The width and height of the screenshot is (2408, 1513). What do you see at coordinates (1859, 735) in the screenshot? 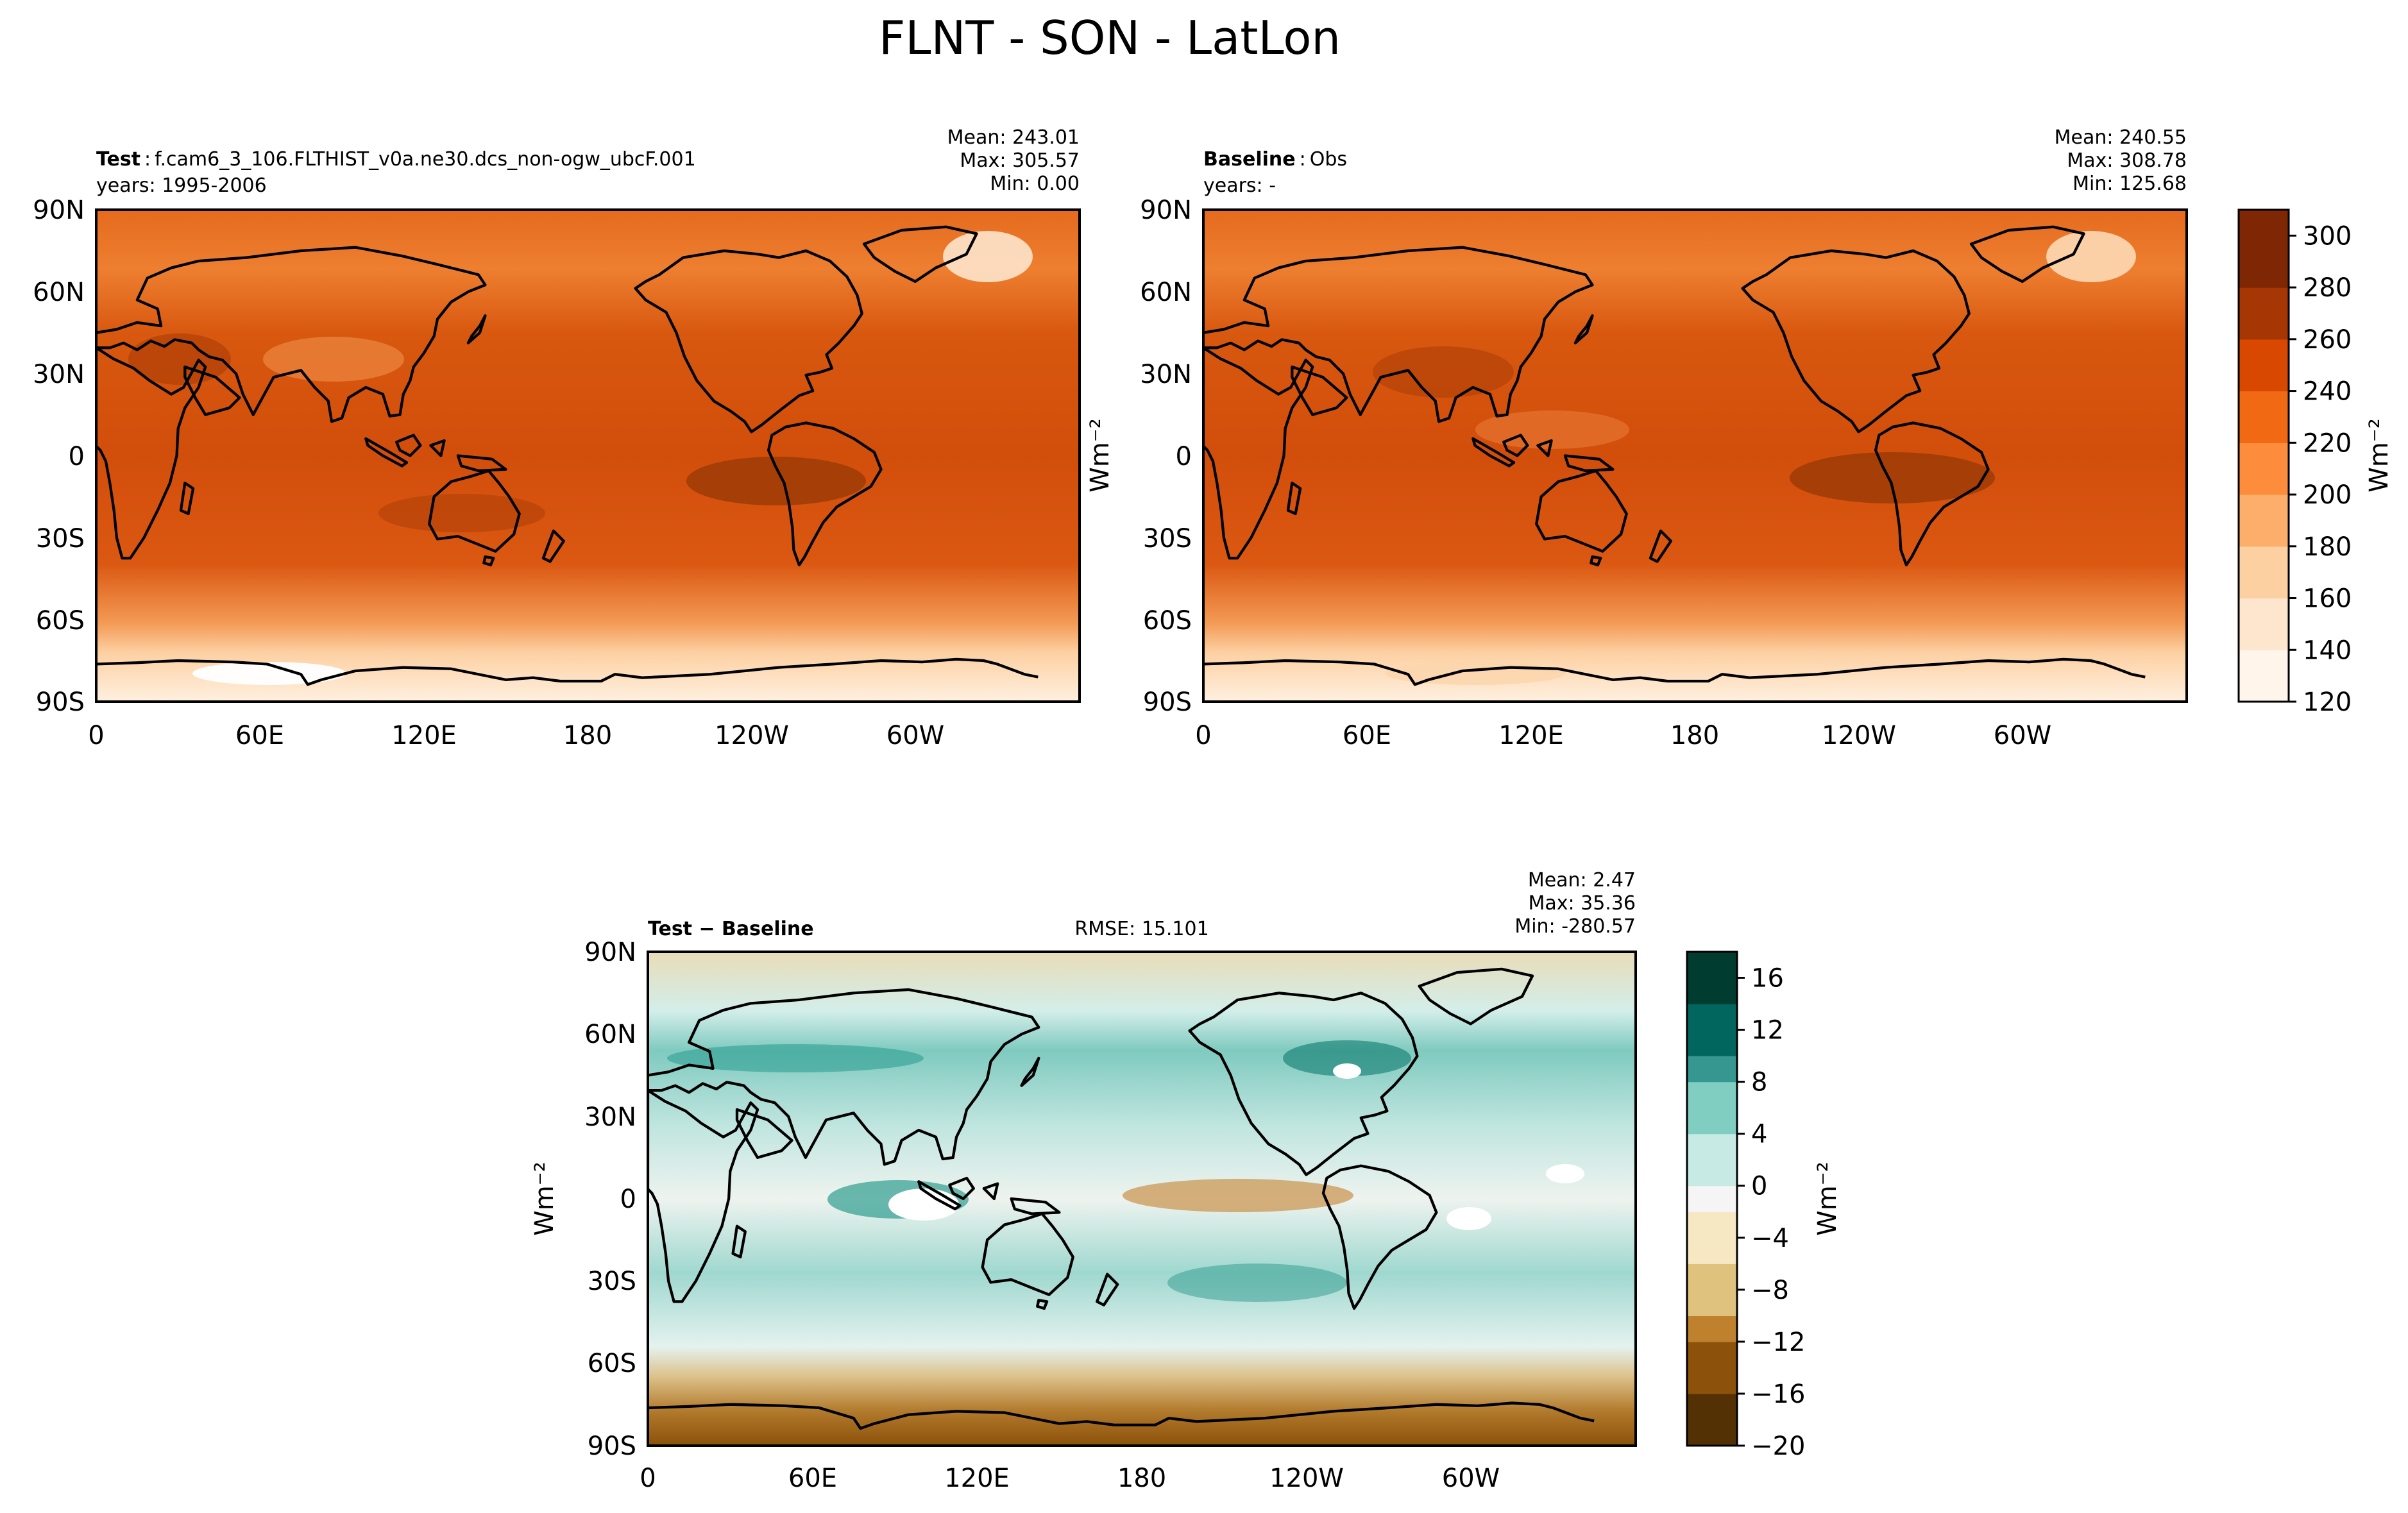
I see `baseline-xtick-120w: 120W` at bounding box center [1859, 735].